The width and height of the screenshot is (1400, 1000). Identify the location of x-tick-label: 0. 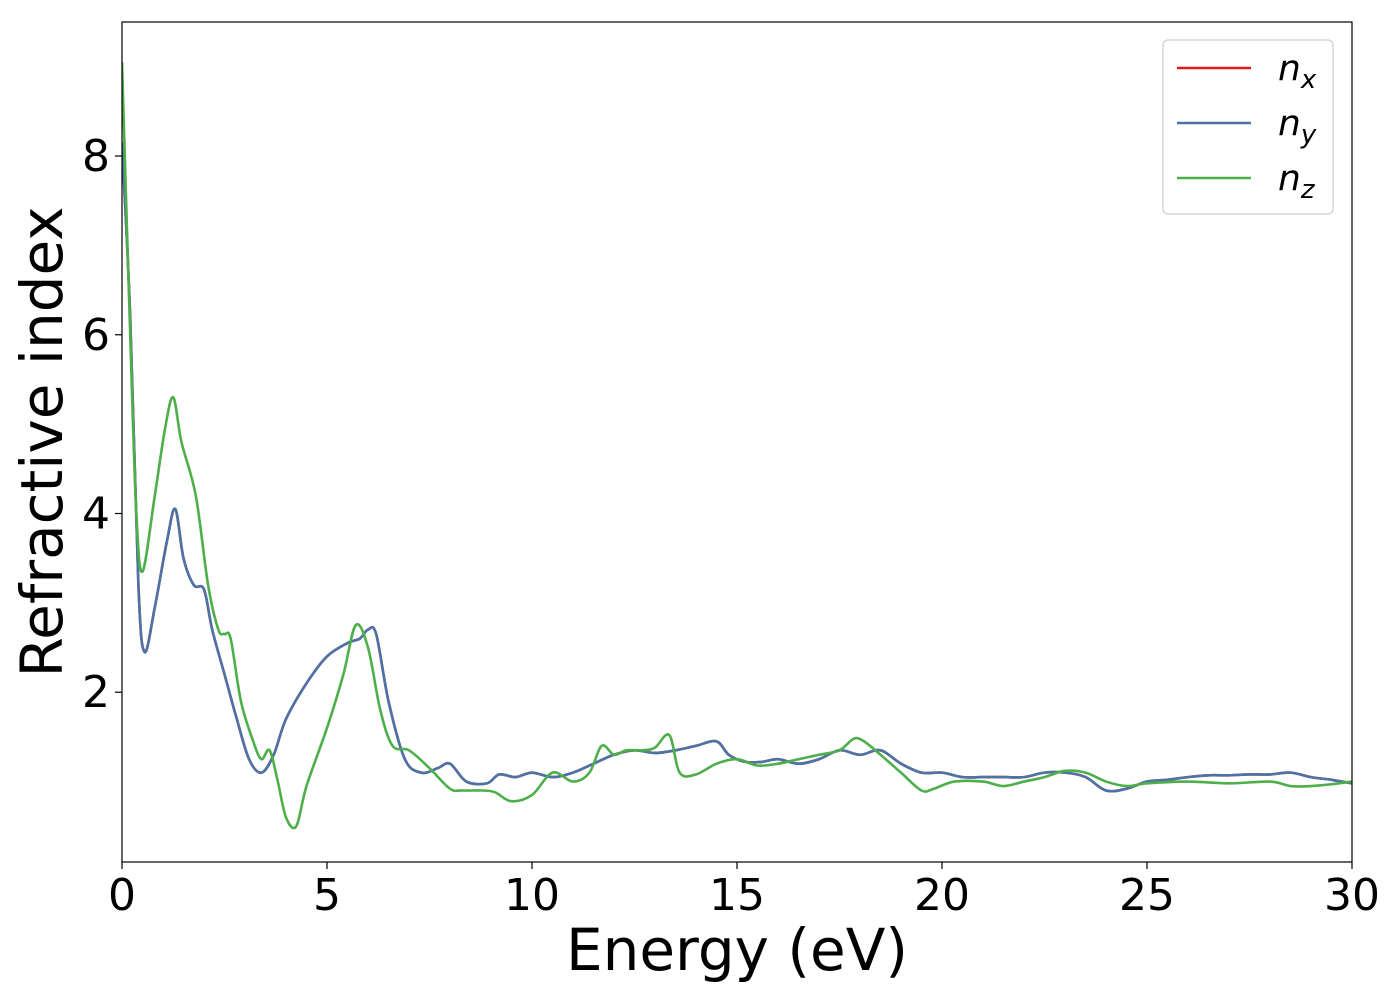
(122, 895).